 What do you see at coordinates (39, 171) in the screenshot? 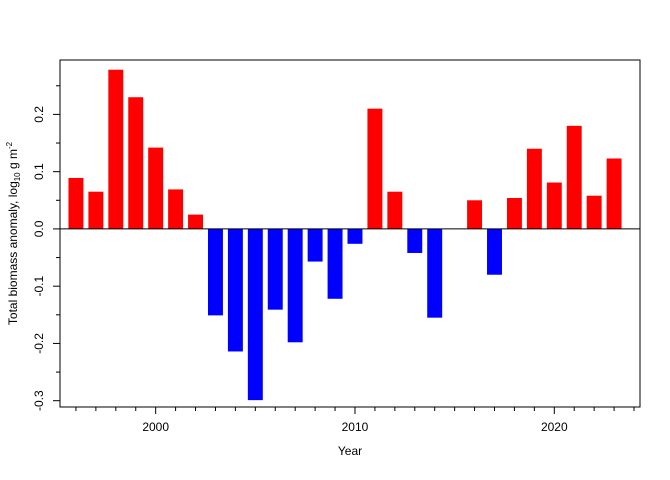
I see `y-tick-label: 0.1` at bounding box center [39, 171].